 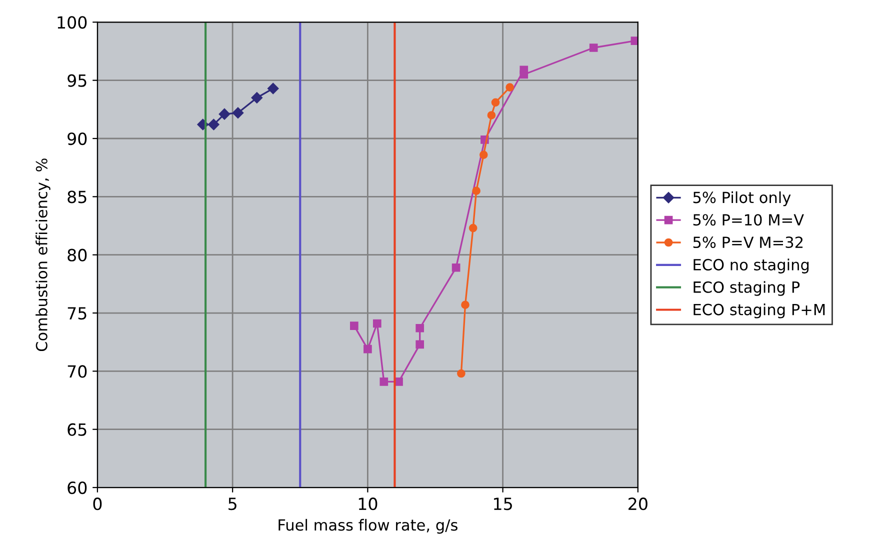 What do you see at coordinates (759, 311) in the screenshot?
I see `legend-label: ECO staging P+M` at bounding box center [759, 311].